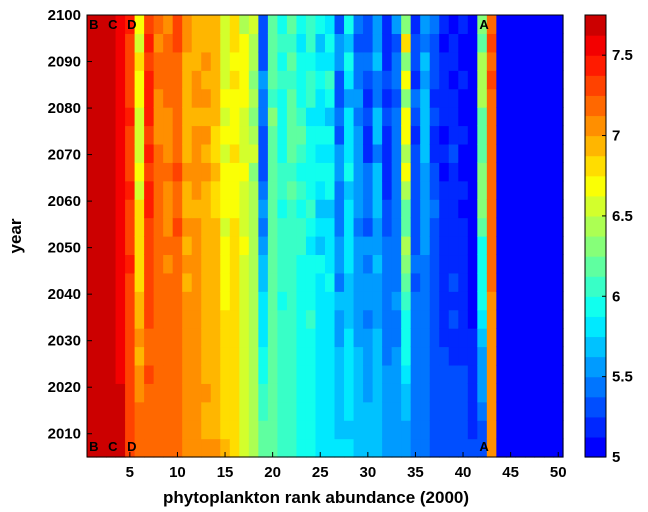 The image size is (648, 512). Describe the element at coordinates (622, 216) in the screenshot. I see `colorbar-tick-label: 6.5` at that location.